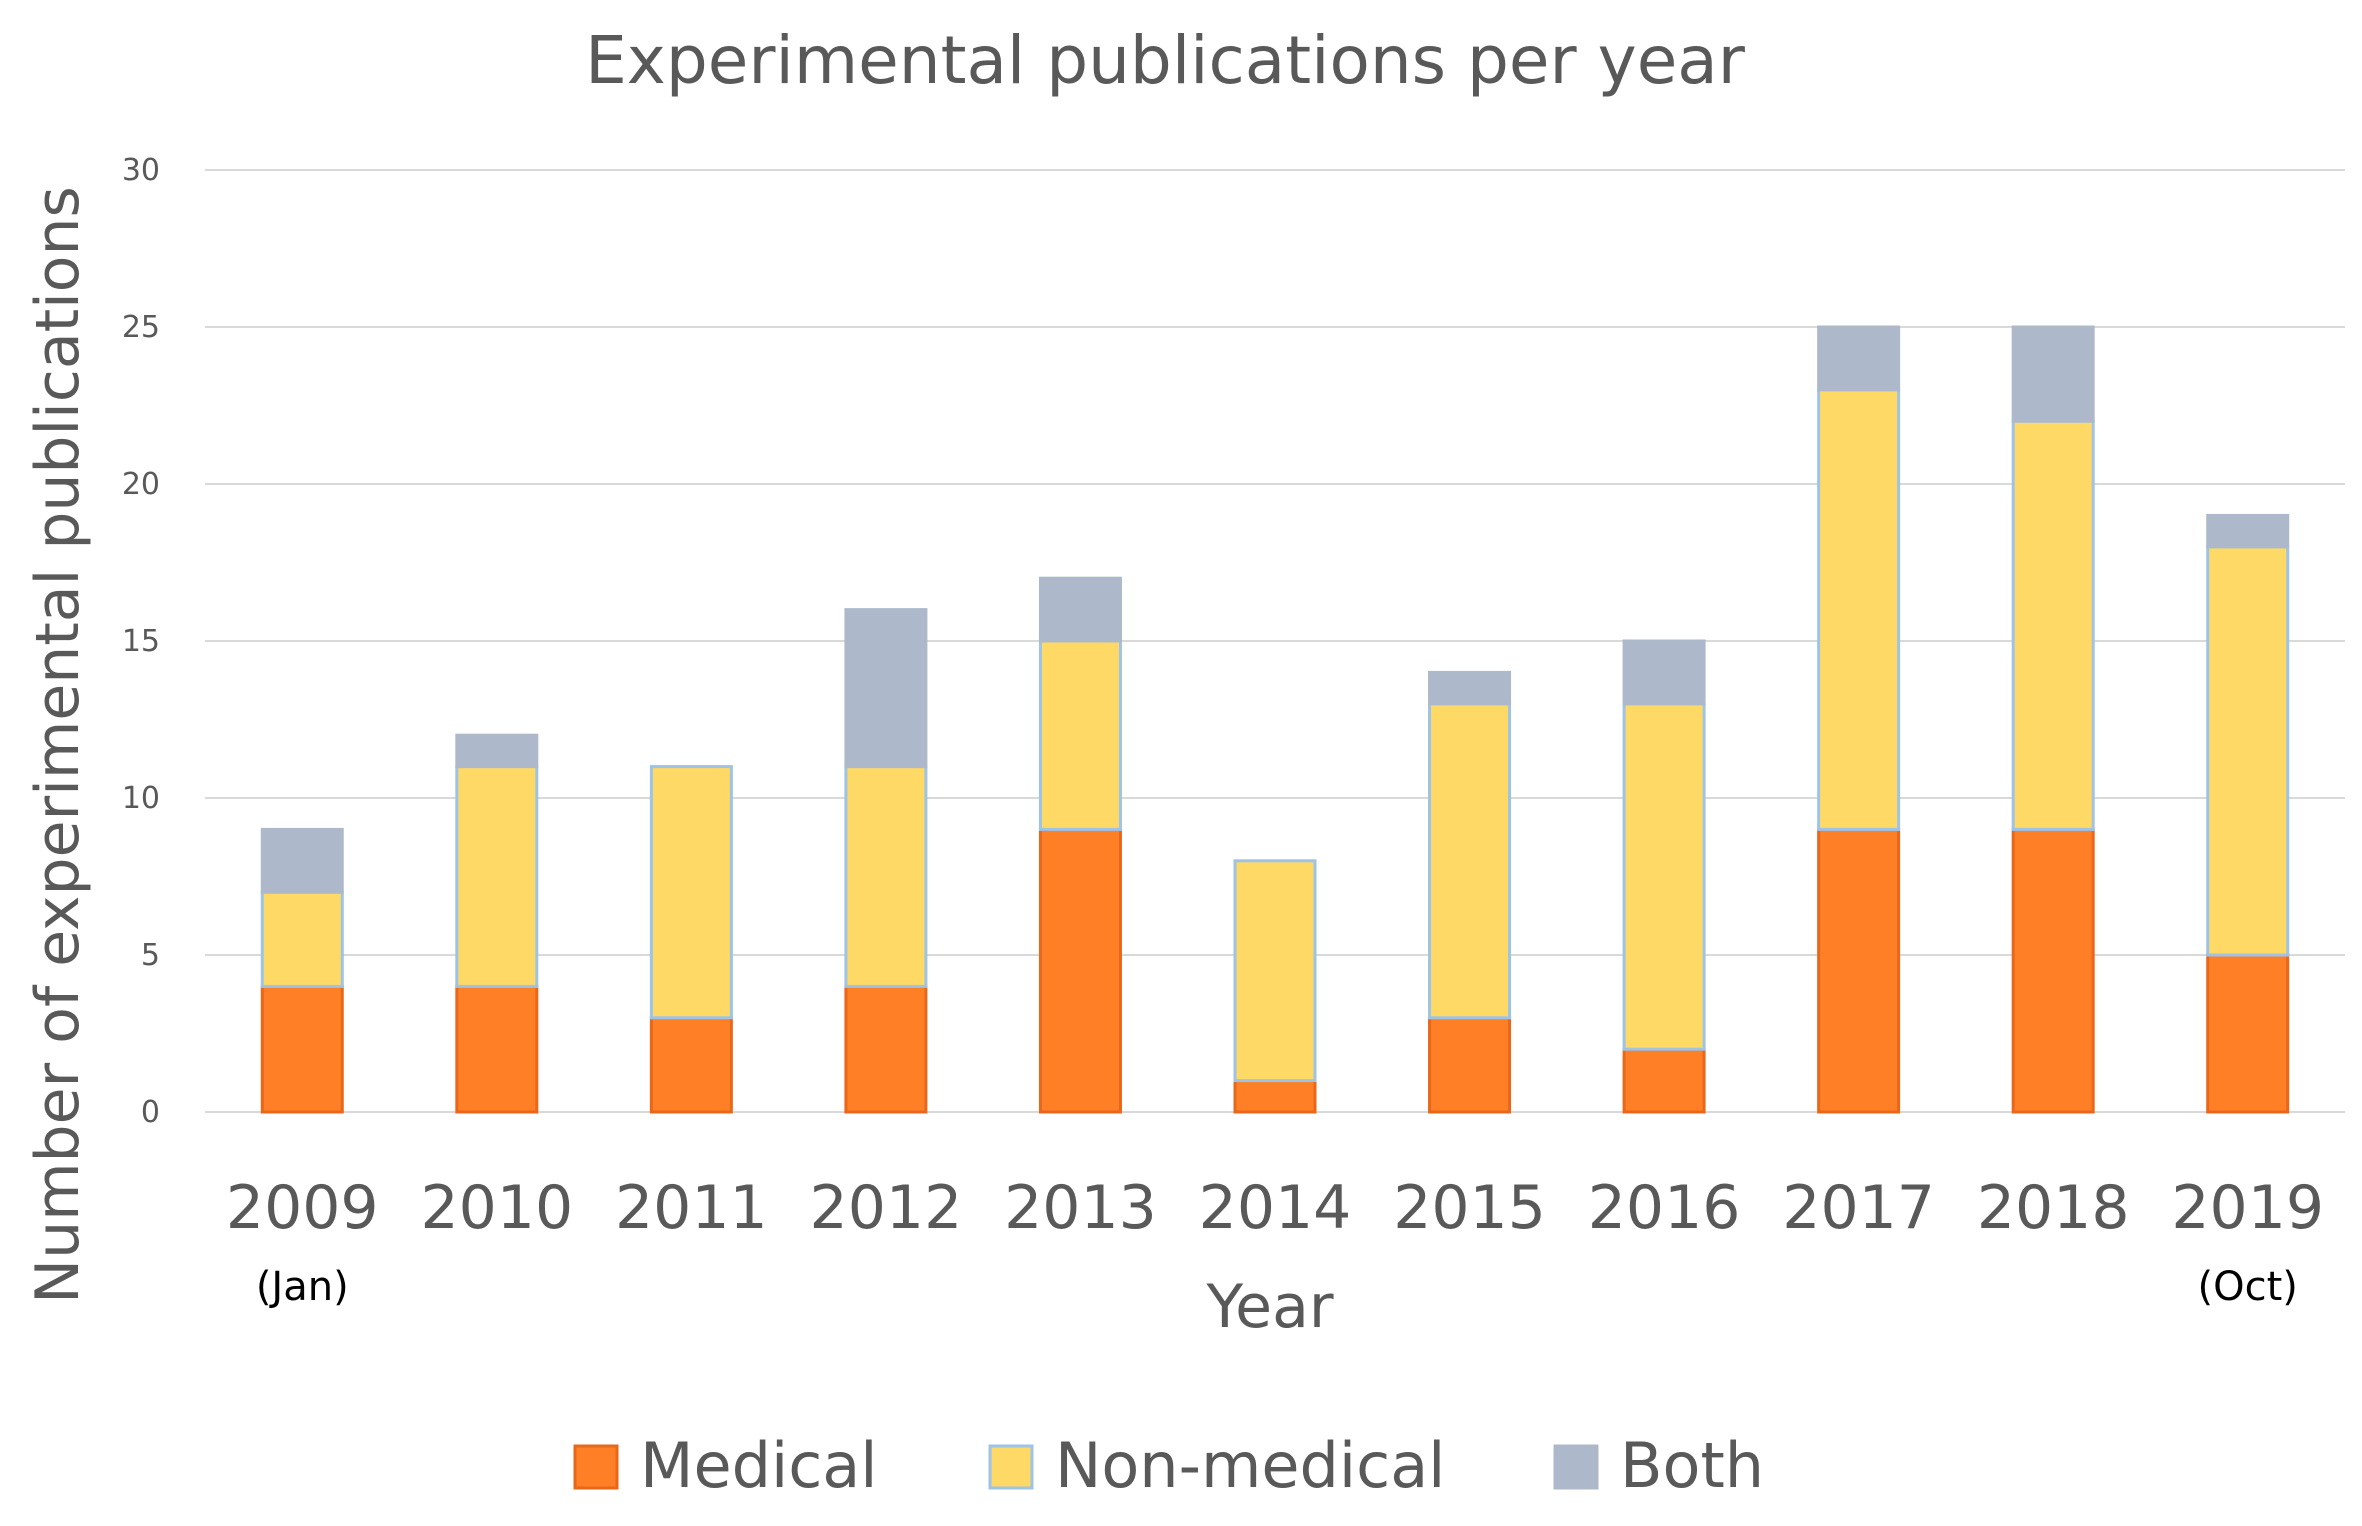 Image resolution: width=2362 pixels, height=1526 pixels. Describe the element at coordinates (141, 170) in the screenshot. I see `y-tick-label: 30` at that location.